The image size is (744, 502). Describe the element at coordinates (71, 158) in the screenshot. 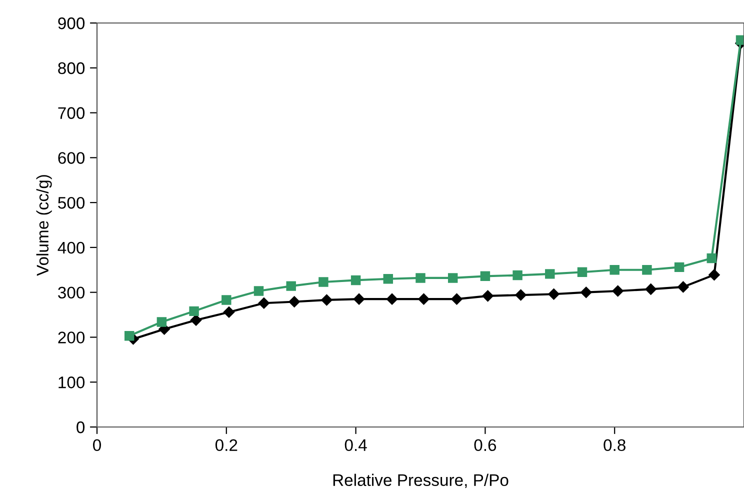

I see `y-tick-label: 600` at that location.